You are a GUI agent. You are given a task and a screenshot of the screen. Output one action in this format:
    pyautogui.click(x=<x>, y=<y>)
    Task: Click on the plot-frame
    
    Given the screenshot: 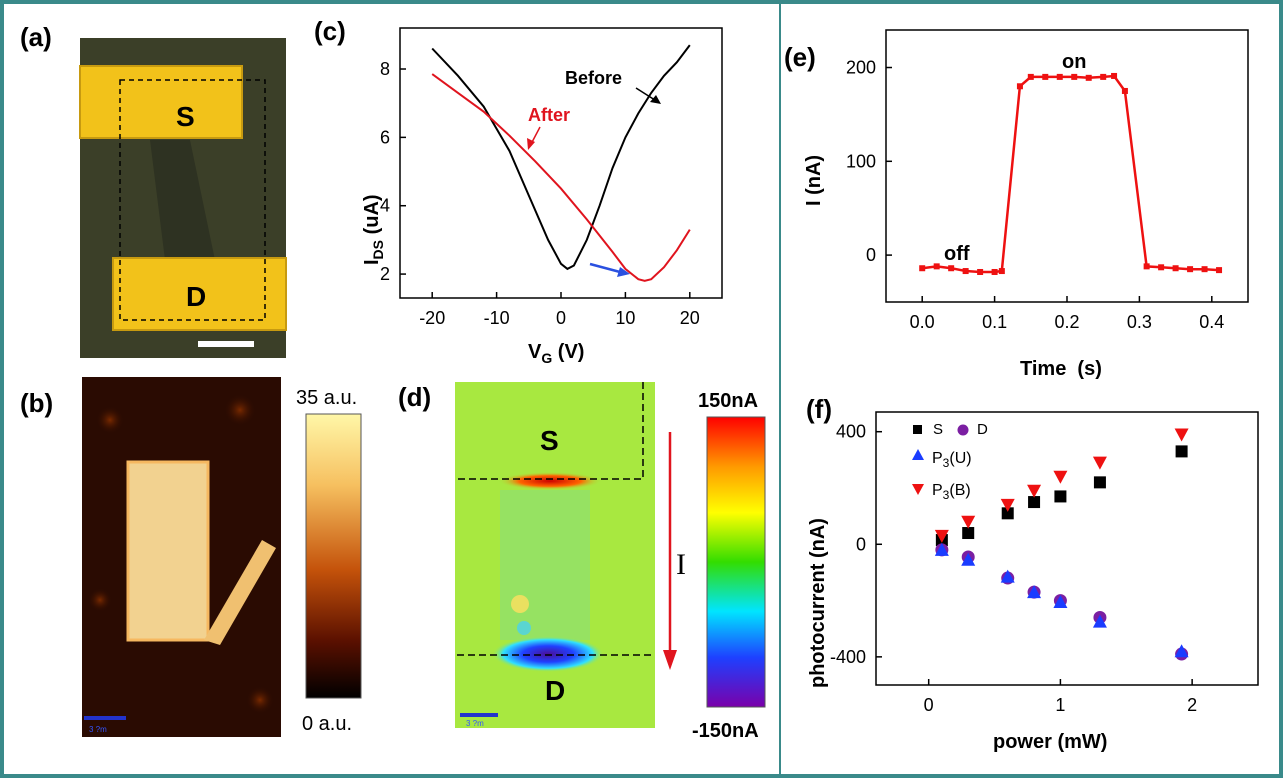 What is the action you would take?
    pyautogui.click(x=1067, y=548)
    